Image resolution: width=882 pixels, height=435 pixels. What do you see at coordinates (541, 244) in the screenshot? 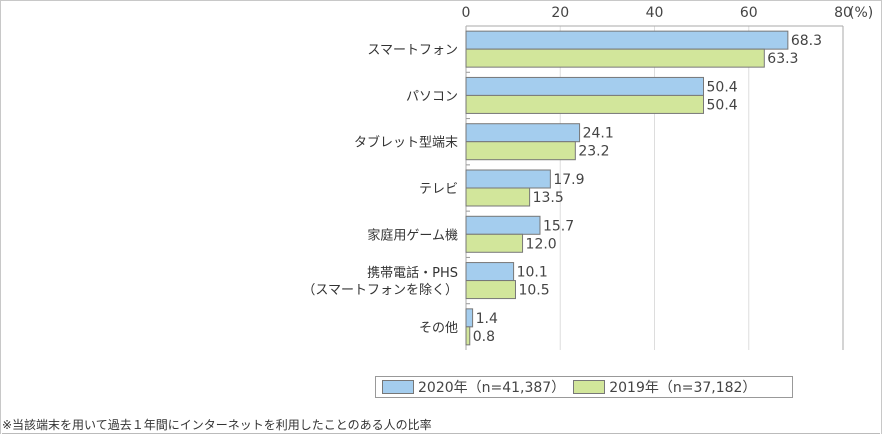
I see `data-label: 12.0` at bounding box center [541, 244].